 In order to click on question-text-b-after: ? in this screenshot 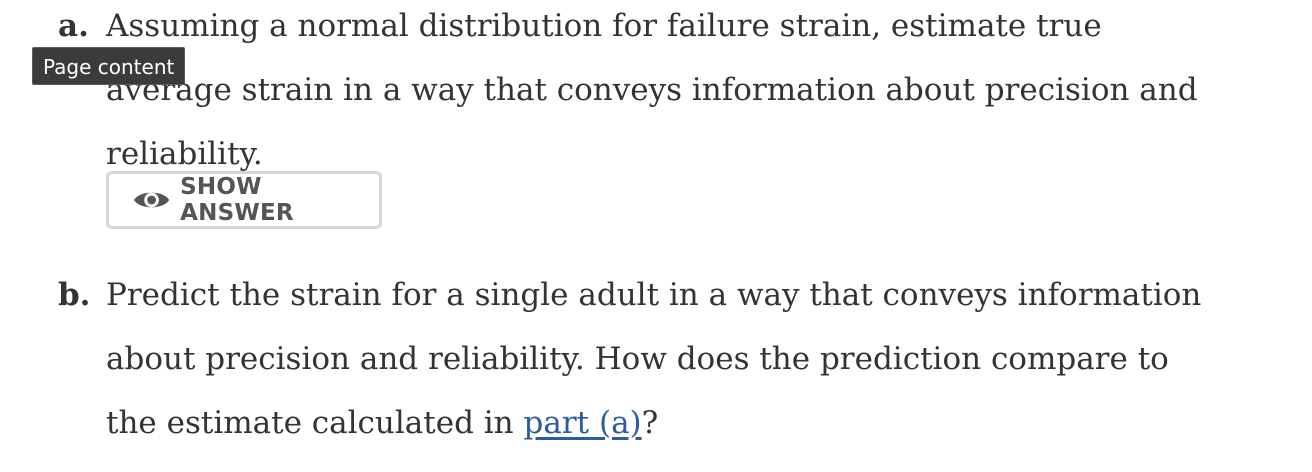, I will do `click(650, 423)`.